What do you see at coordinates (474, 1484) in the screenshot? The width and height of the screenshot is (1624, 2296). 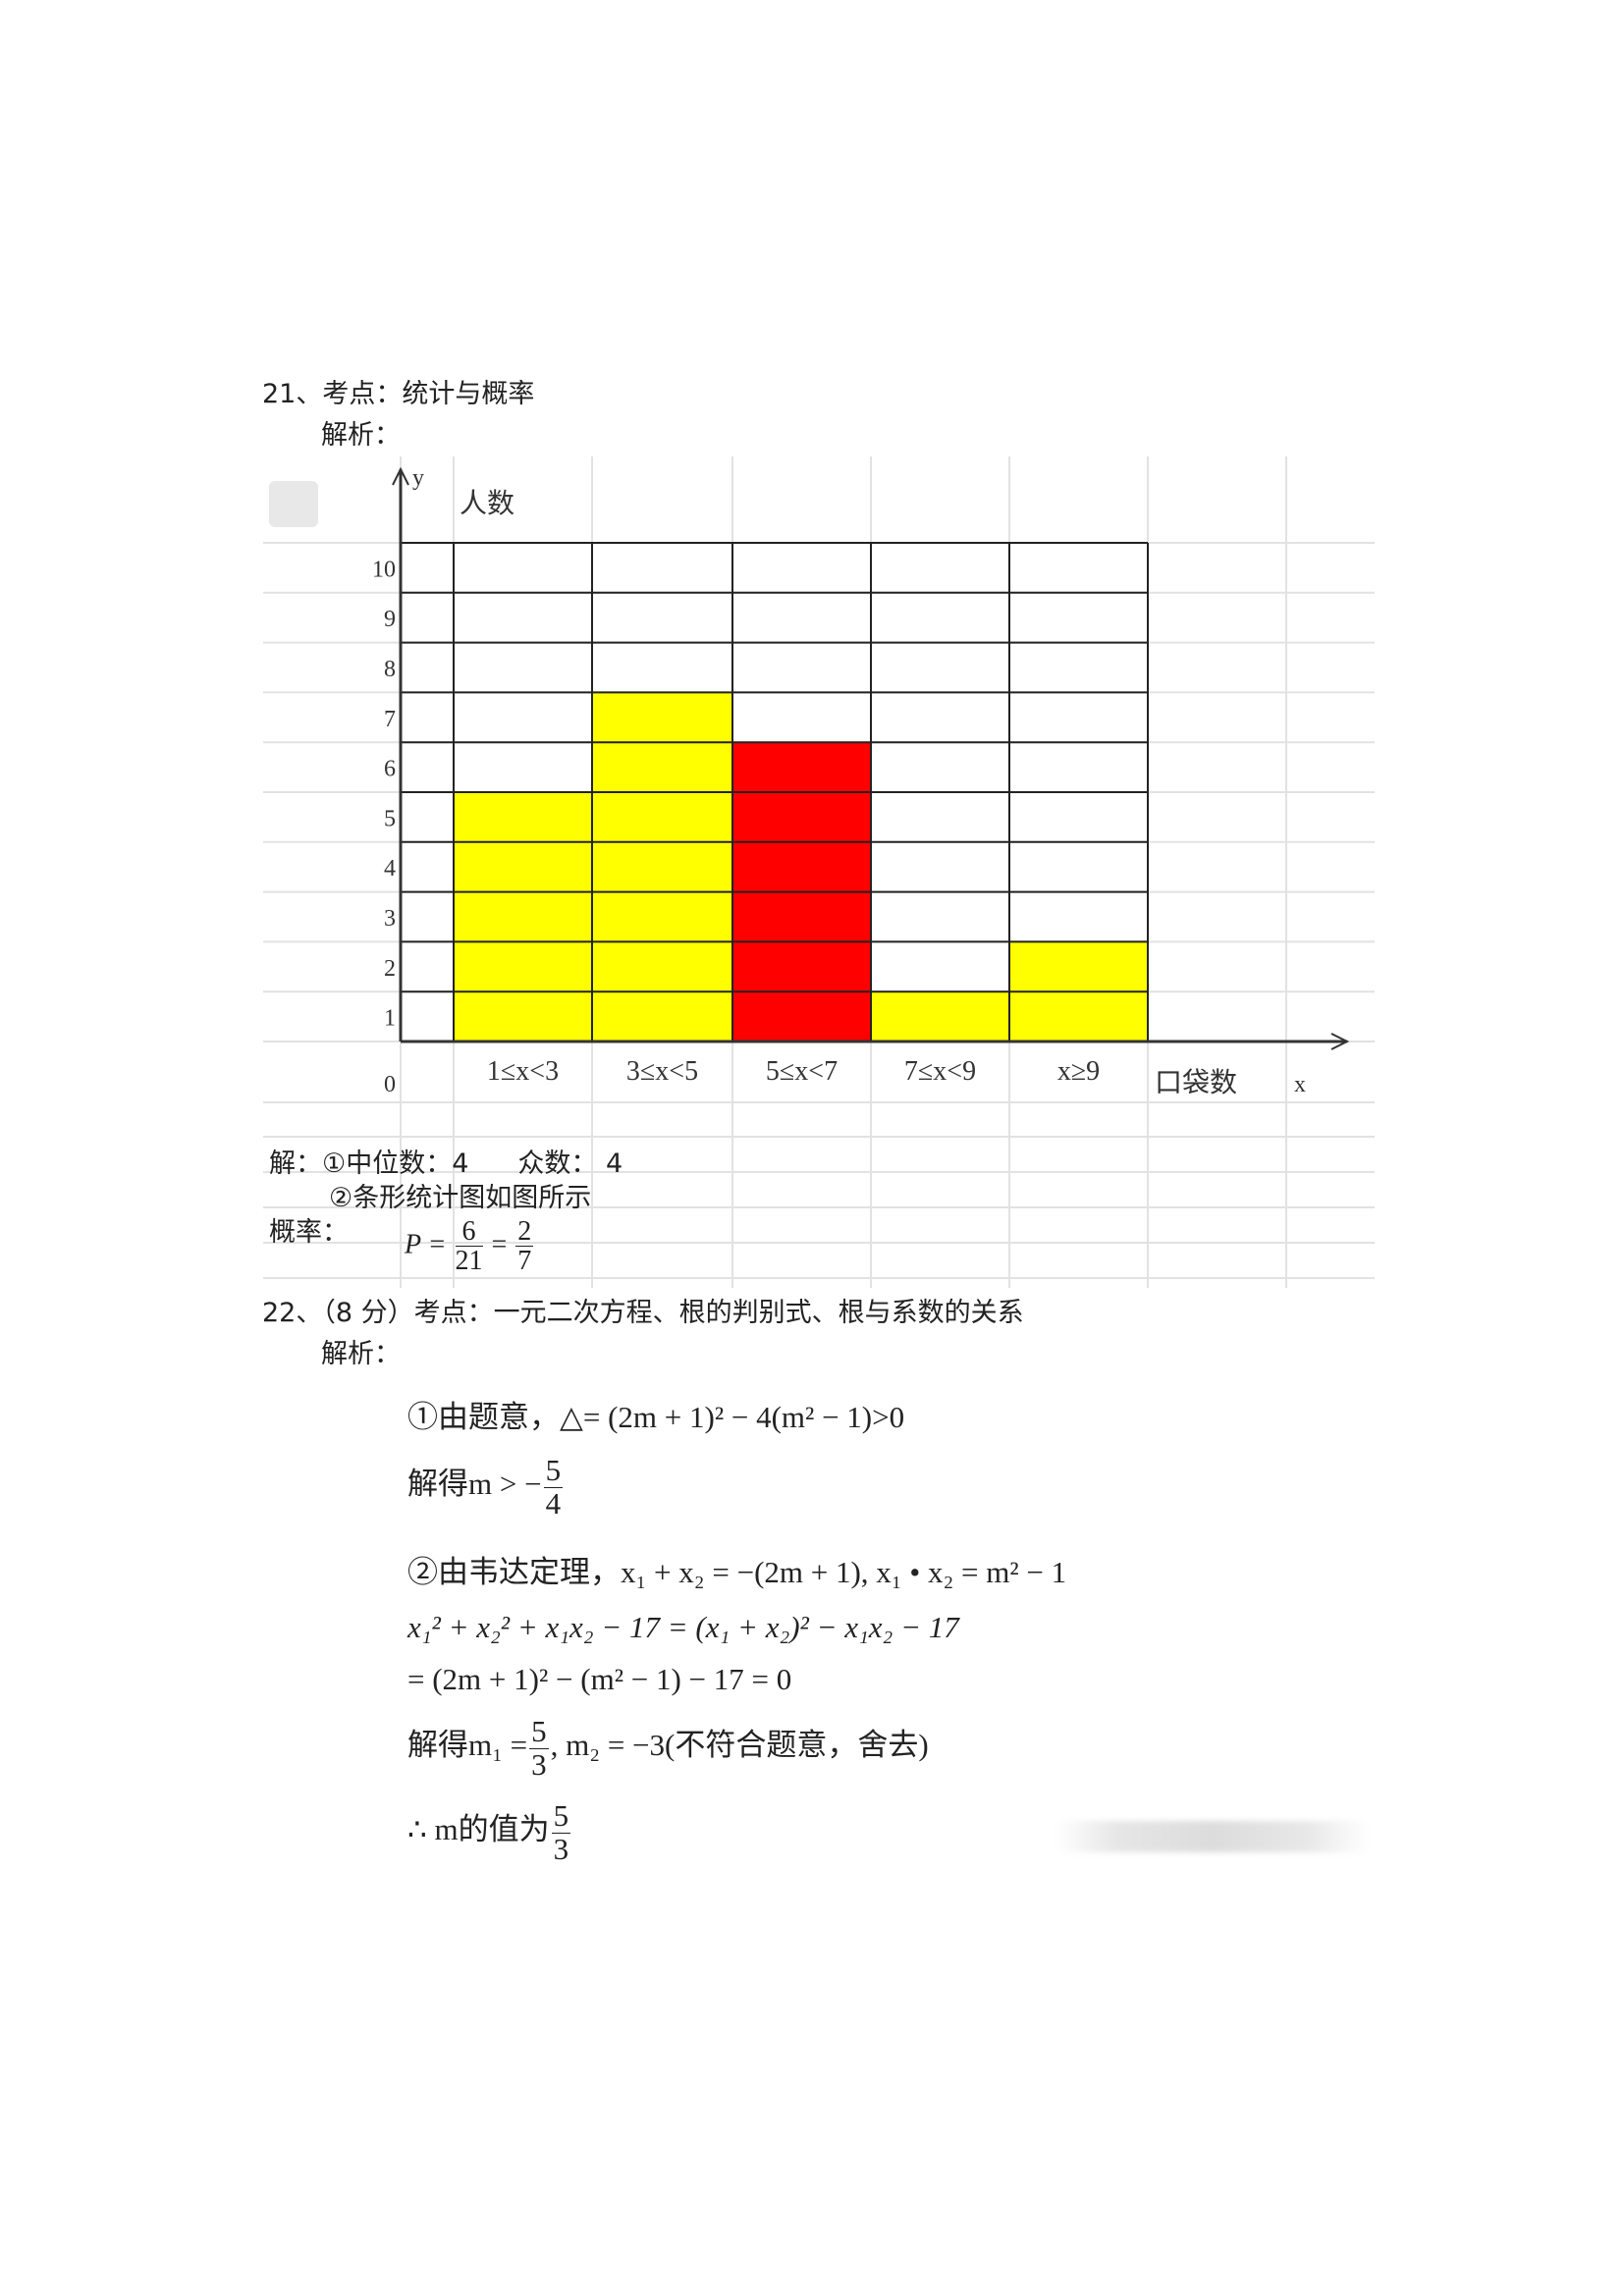 I see `step1-result-text: 解得m > −` at bounding box center [474, 1484].